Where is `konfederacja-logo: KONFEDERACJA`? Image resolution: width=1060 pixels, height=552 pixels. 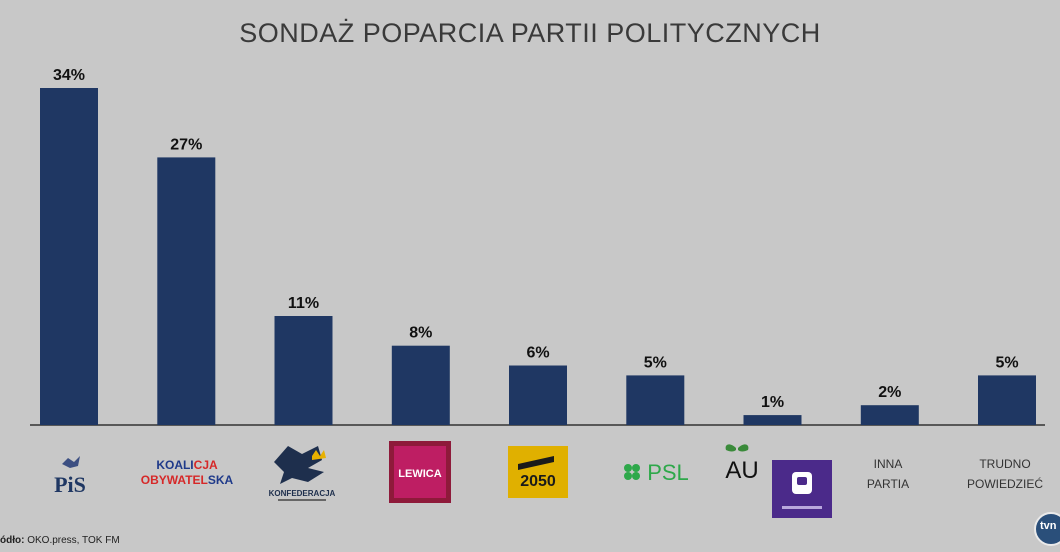
konfederacja-logo: KONFEDERACJA is located at coordinates (302, 473).